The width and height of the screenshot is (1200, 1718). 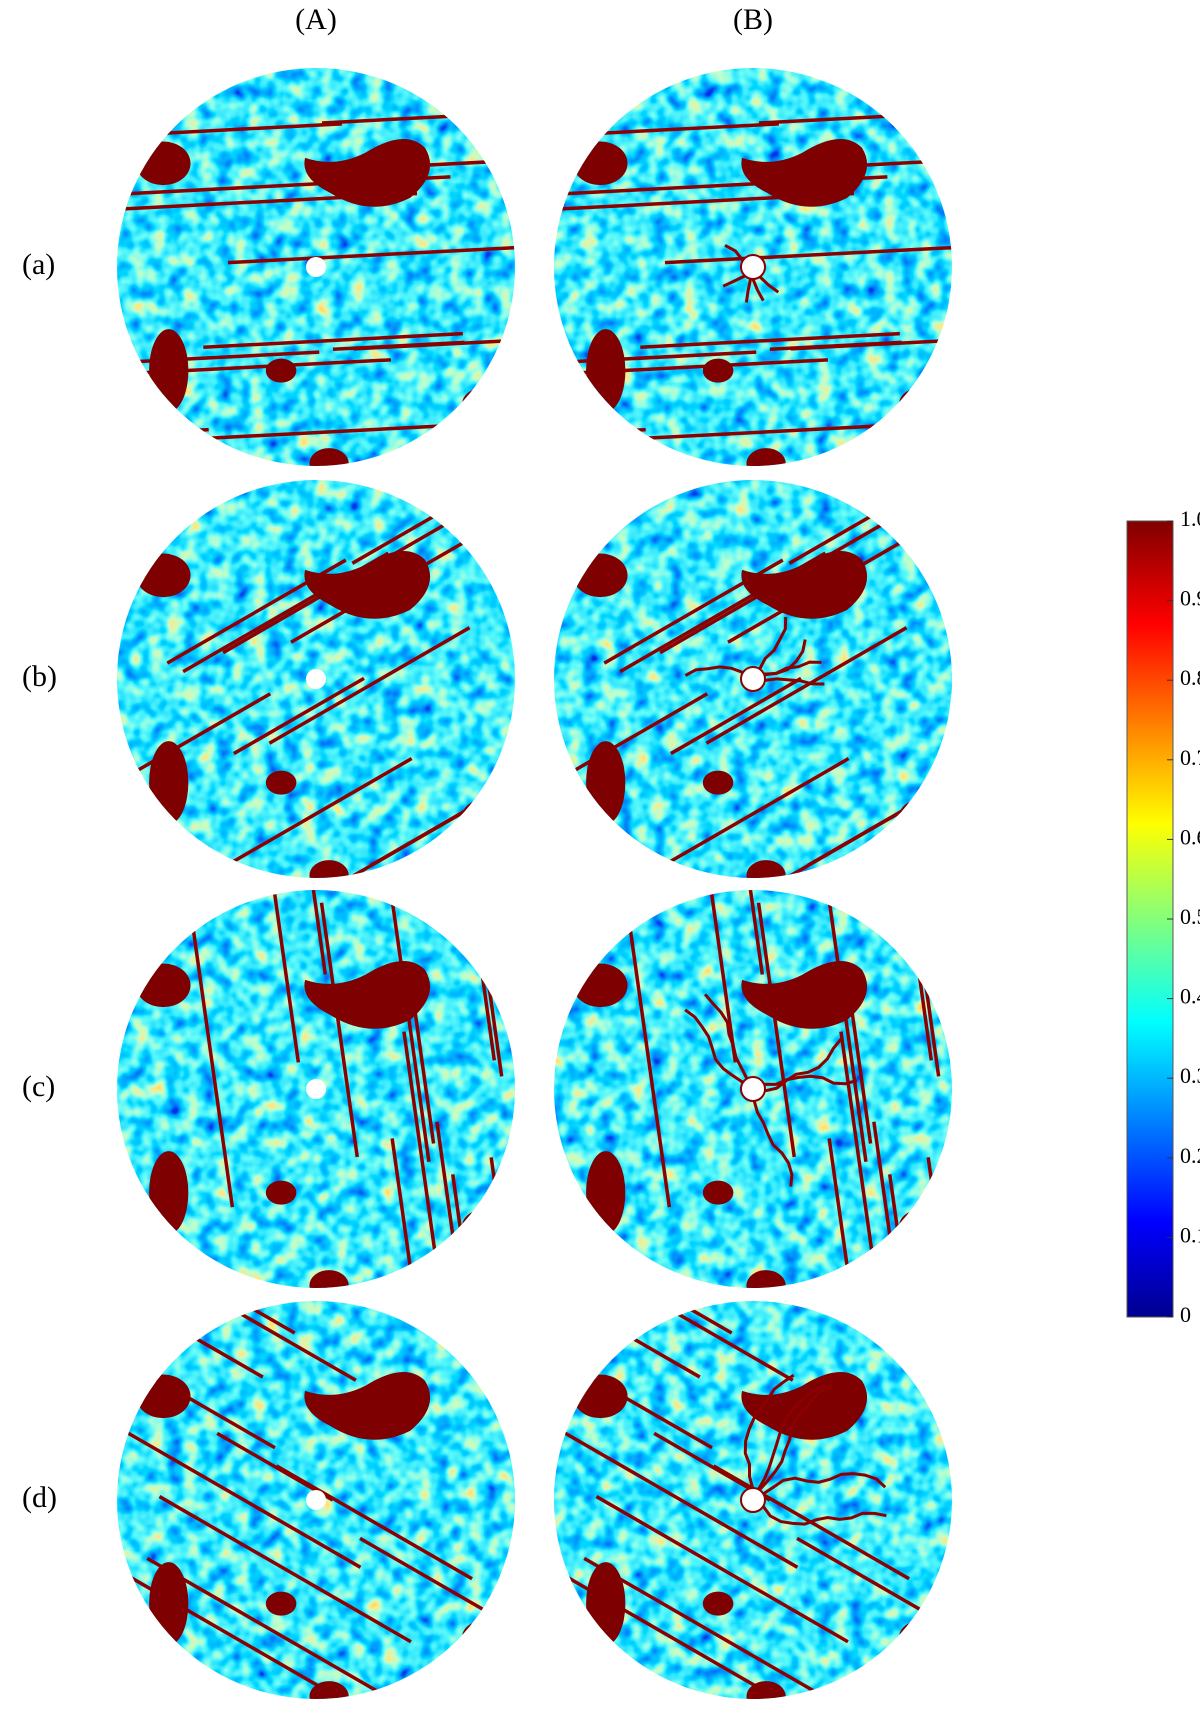 What do you see at coordinates (38, 1086) in the screenshot?
I see `row-label: (c)` at bounding box center [38, 1086].